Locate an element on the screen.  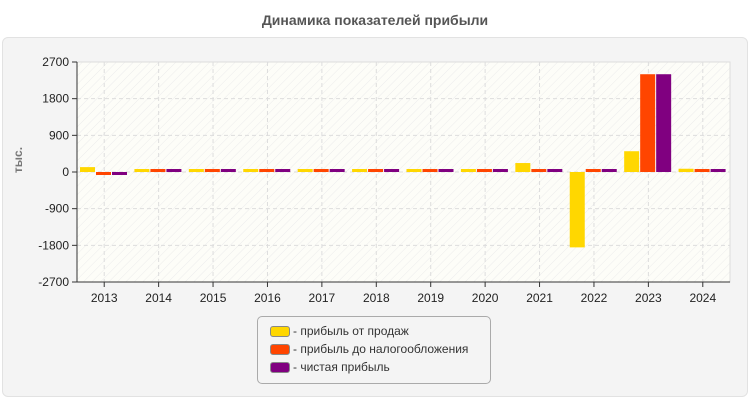
svg-text: -1800 is located at coordinates (53, 245).